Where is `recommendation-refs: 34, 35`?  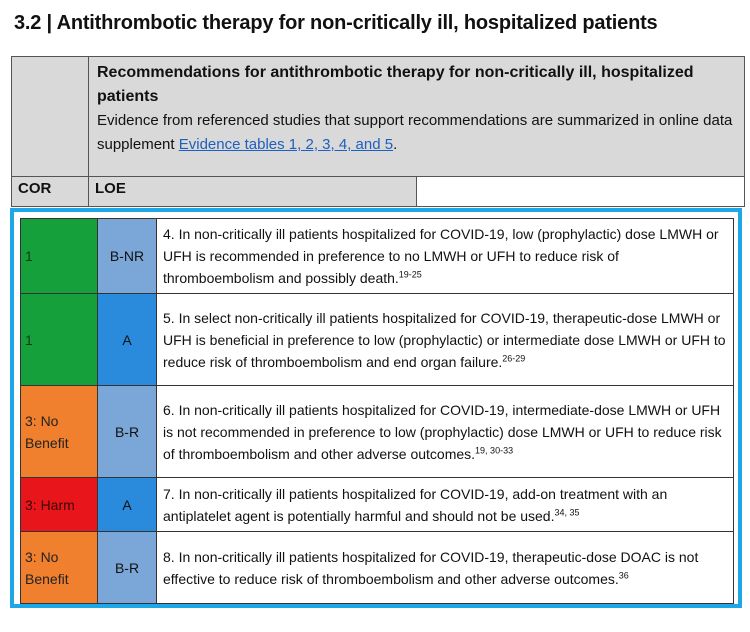 recommendation-refs: 34, 35 is located at coordinates (567, 511).